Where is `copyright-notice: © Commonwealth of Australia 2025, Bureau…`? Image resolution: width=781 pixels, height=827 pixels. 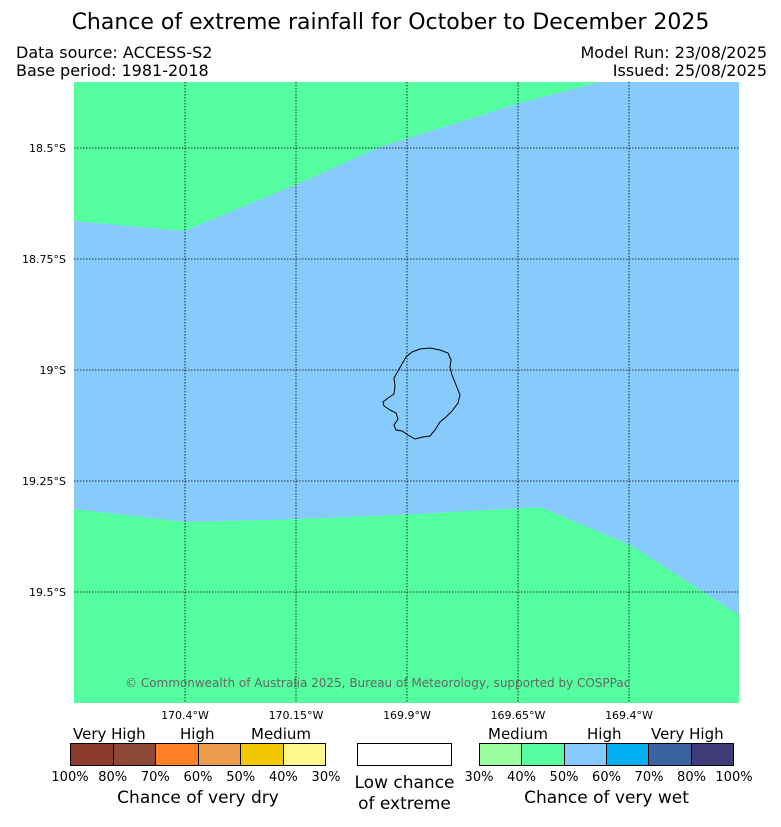
copyright-notice: © Commonwealth of Australia 2025, Bureau… is located at coordinates (378, 683).